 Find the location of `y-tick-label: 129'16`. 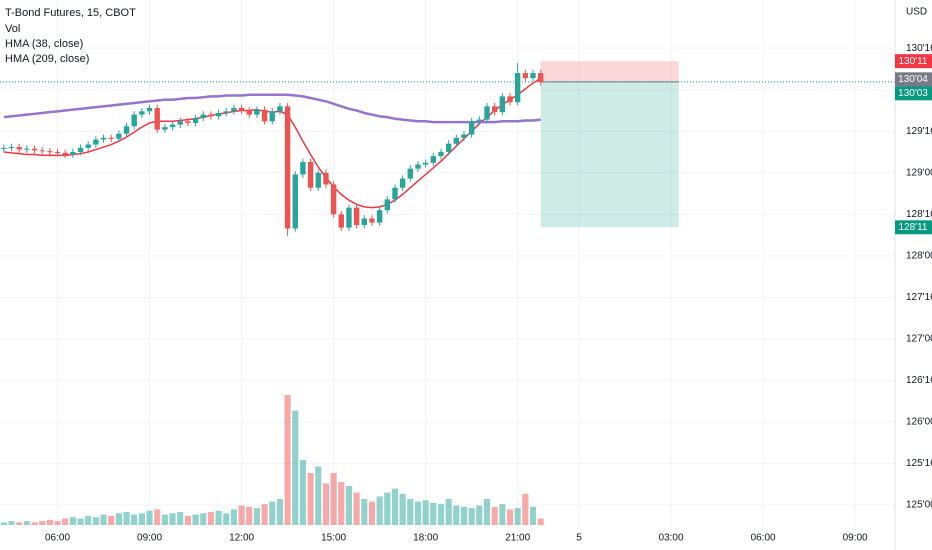

y-tick-label: 129'16 is located at coordinates (919, 131).